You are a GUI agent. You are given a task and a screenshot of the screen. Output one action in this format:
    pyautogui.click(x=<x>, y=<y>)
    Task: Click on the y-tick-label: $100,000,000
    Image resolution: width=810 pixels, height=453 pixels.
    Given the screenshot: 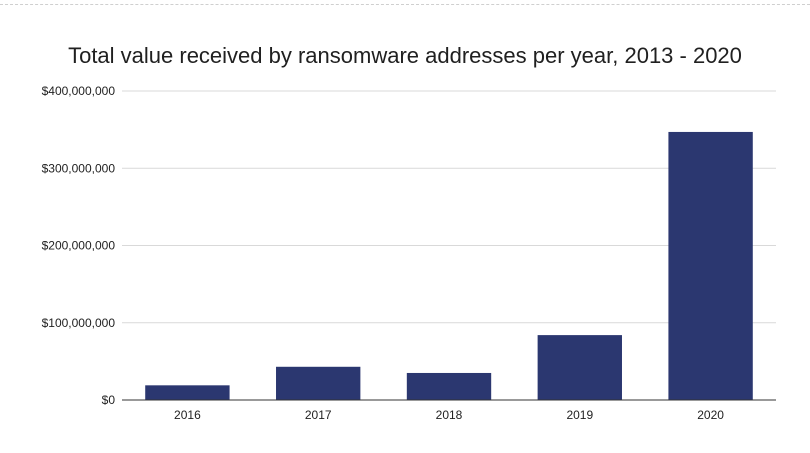 What is the action you would take?
    pyautogui.click(x=79, y=323)
    